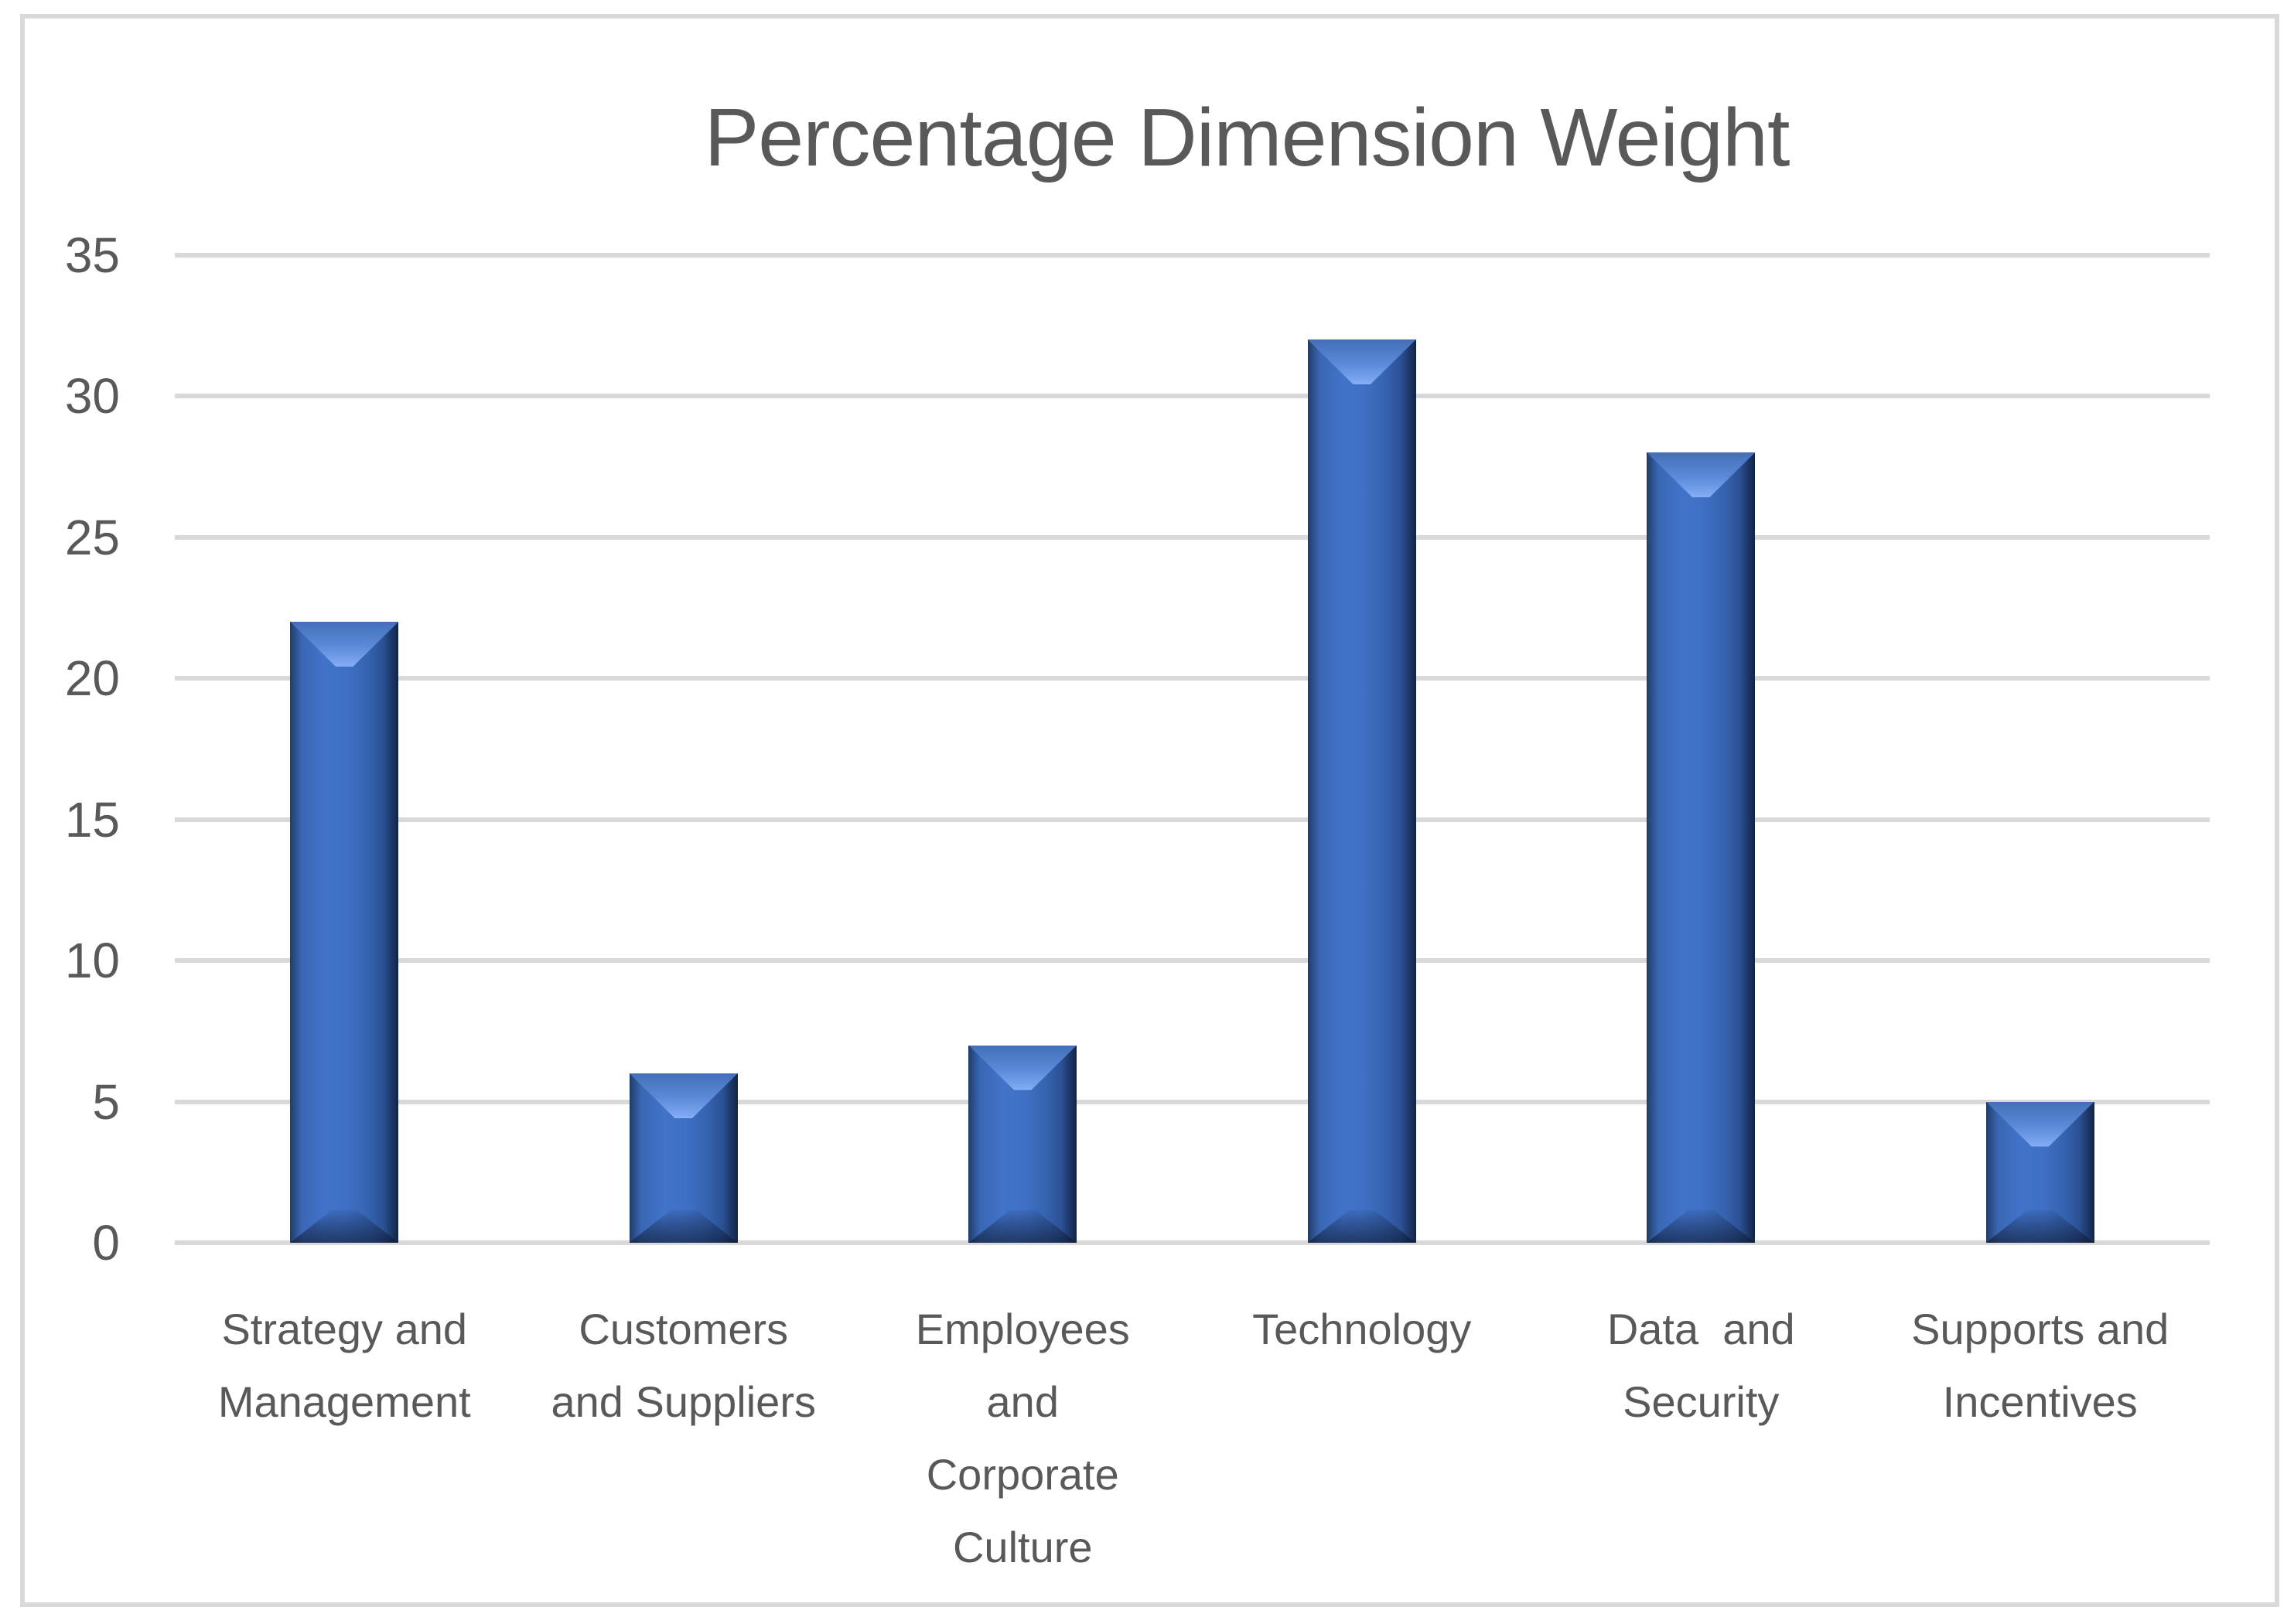  Describe the element at coordinates (92, 960) in the screenshot. I see `y-axis-tick-label: 10` at that location.